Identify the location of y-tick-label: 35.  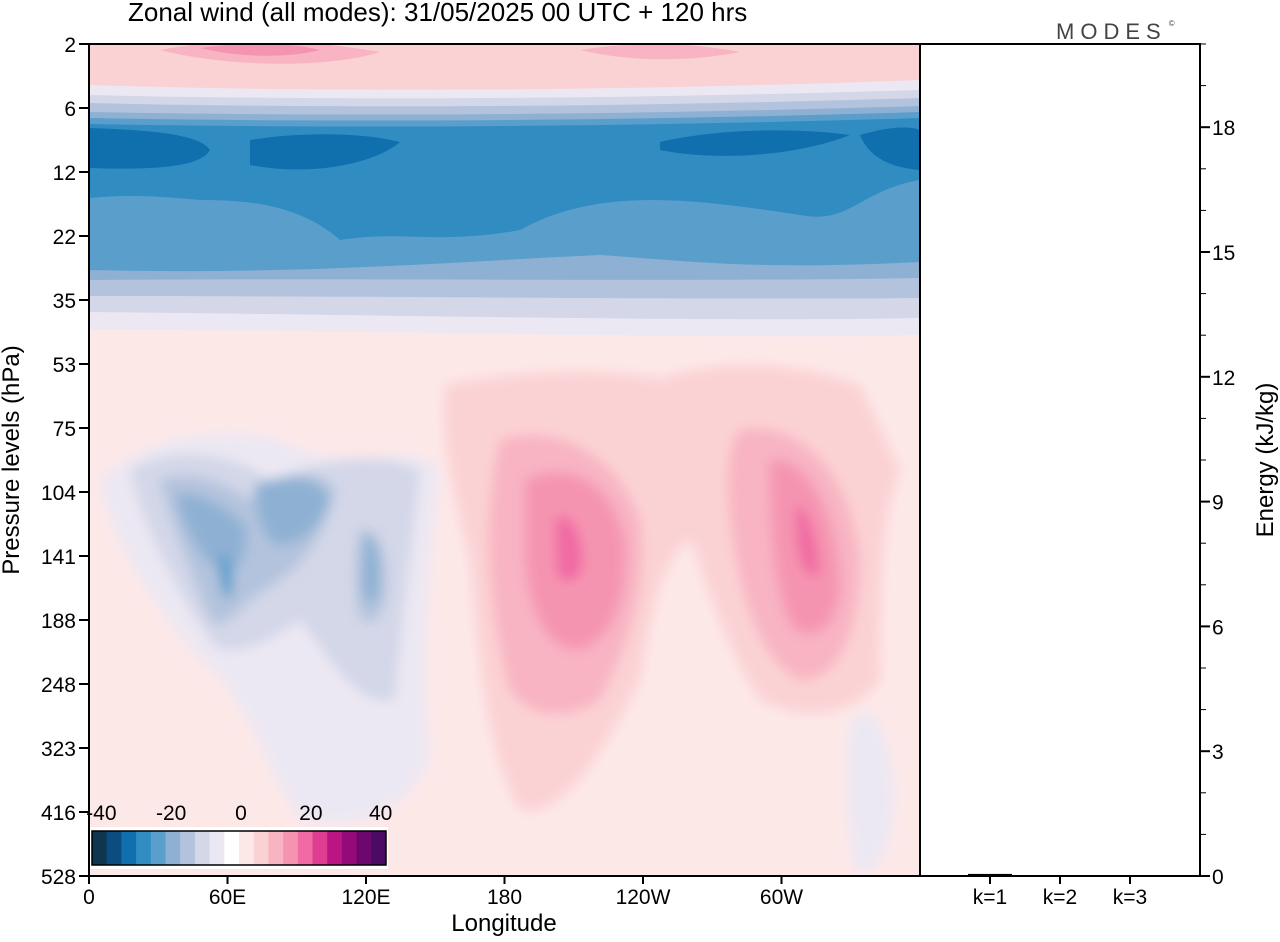
(64, 301).